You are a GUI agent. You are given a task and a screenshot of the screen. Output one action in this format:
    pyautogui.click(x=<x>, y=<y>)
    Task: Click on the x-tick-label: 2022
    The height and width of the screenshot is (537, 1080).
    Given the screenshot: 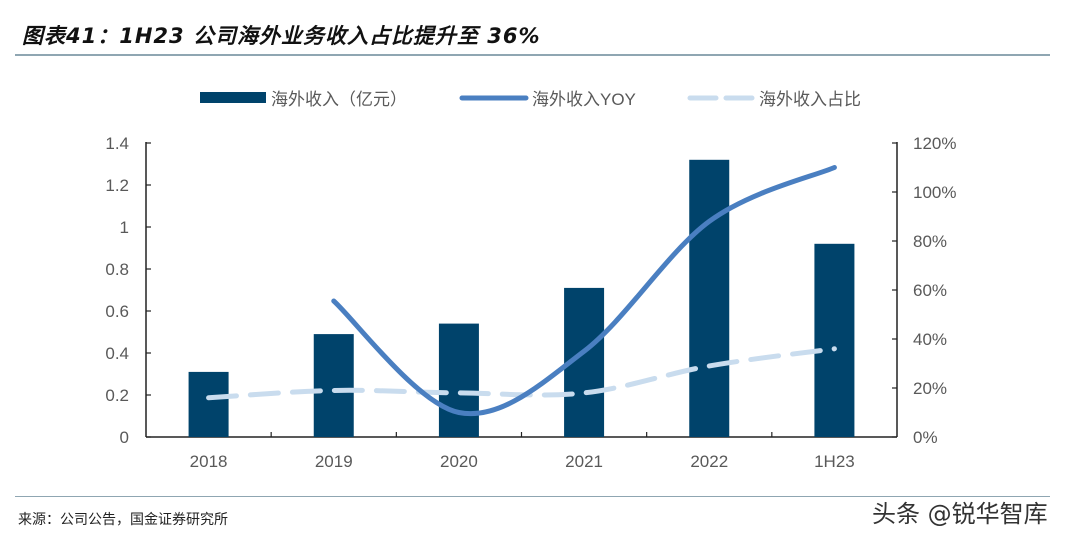 What is the action you would take?
    pyautogui.click(x=709, y=461)
    